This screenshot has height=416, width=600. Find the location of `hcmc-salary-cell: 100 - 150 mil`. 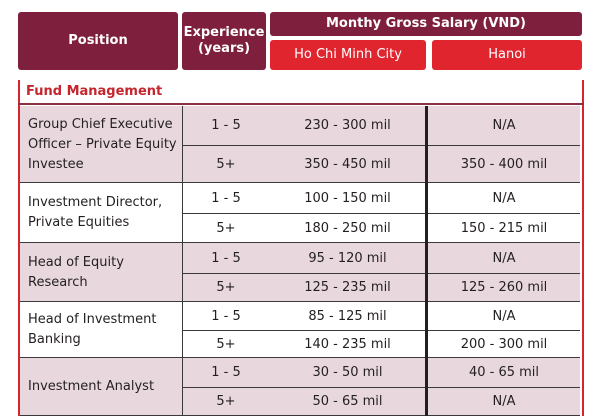

hcmc-salary-cell: 100 - 150 mil is located at coordinates (347, 198).